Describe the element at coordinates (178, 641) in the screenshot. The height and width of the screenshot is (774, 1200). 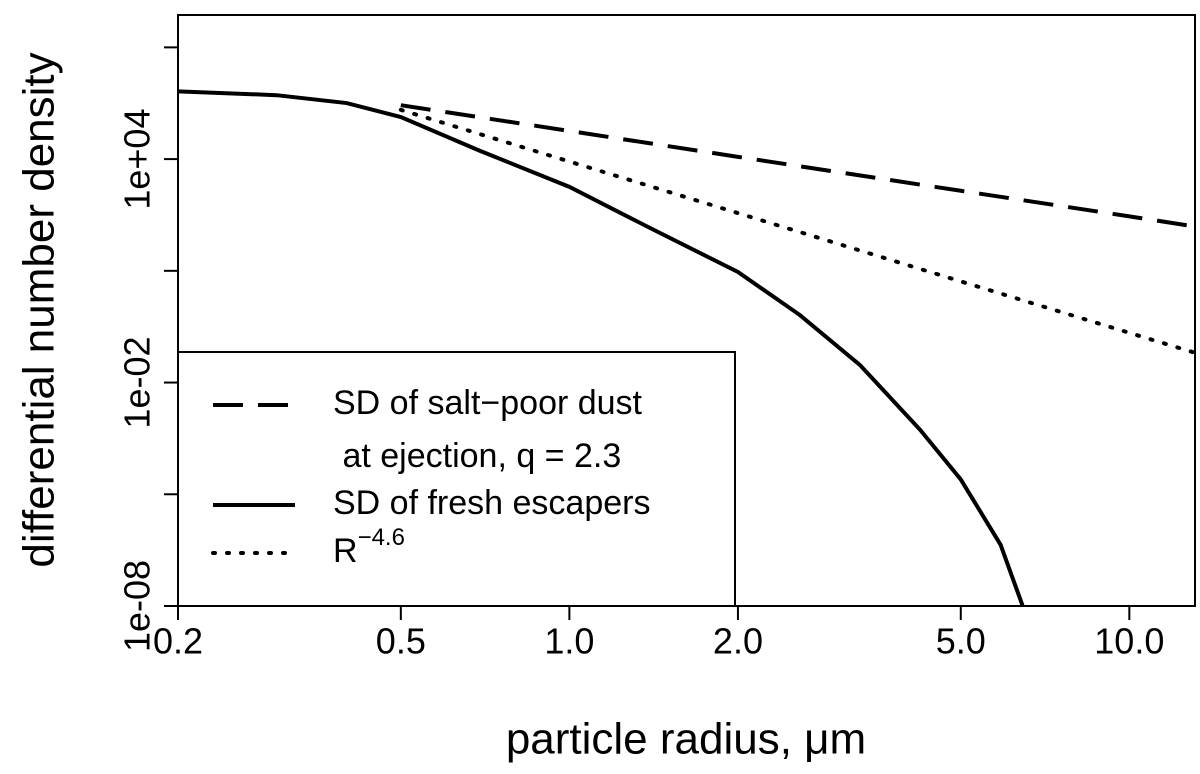
I see `x-tick-label: 0.2` at that location.